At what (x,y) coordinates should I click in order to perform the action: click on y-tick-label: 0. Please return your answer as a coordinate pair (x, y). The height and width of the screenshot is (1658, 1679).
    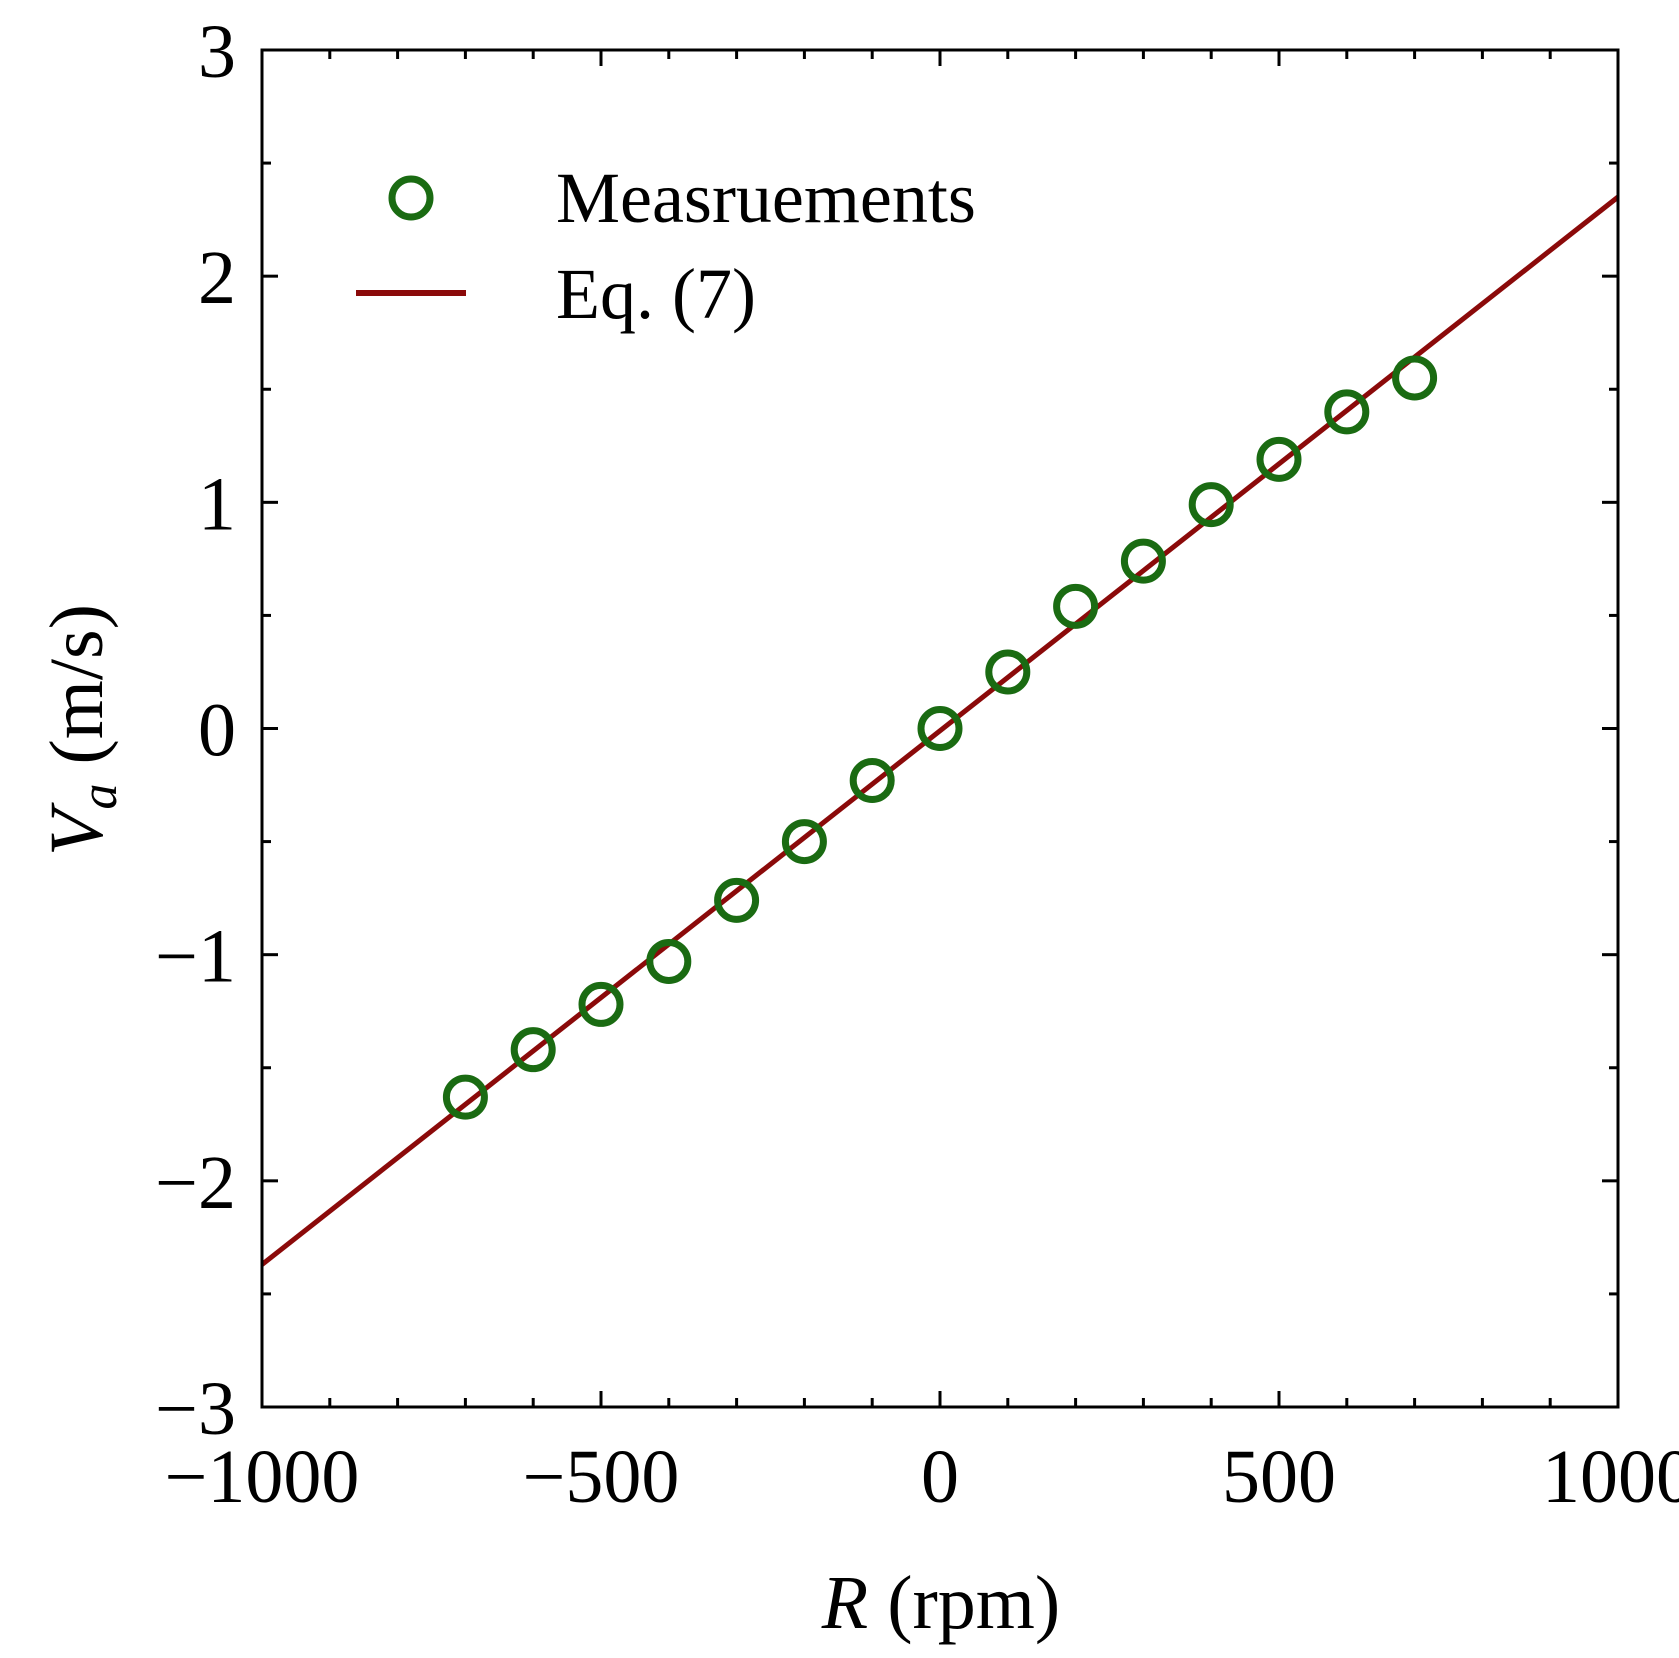
    Looking at the image, I should click on (217, 731).